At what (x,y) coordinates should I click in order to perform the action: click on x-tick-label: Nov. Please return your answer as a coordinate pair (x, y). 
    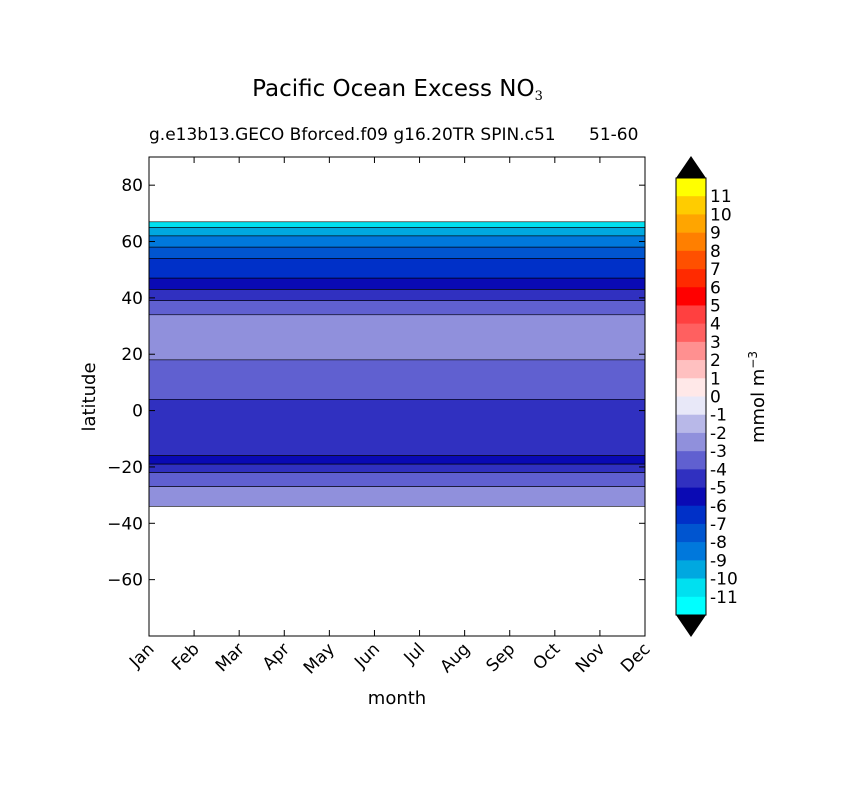
    Looking at the image, I should click on (591, 658).